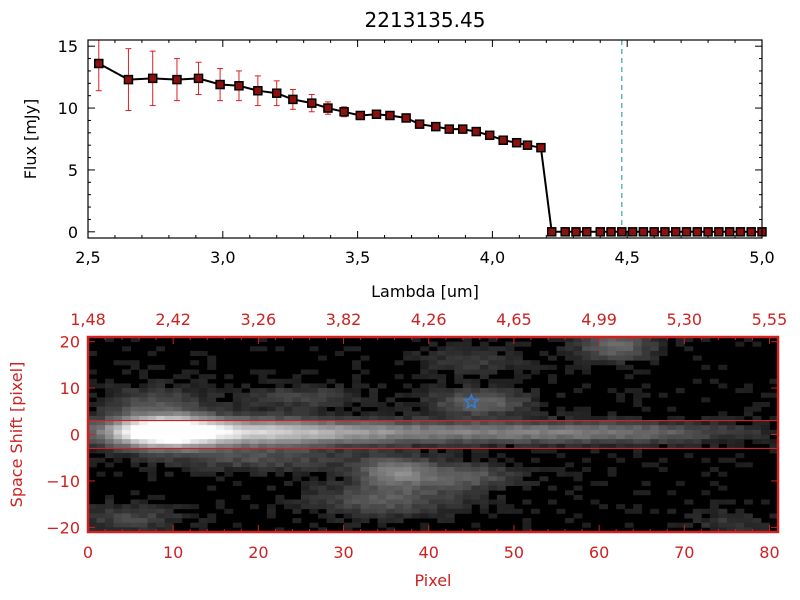 The height and width of the screenshot is (600, 800). What do you see at coordinates (429, 319) in the screenshot?
I see `image-top-tick-label: 4,26` at bounding box center [429, 319].